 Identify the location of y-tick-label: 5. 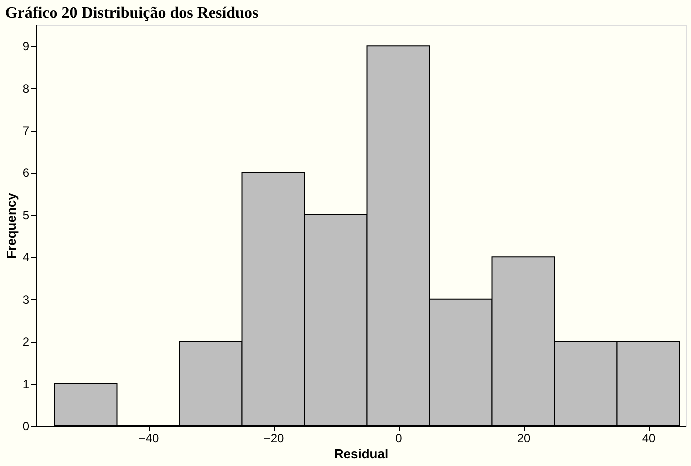
(26, 215).